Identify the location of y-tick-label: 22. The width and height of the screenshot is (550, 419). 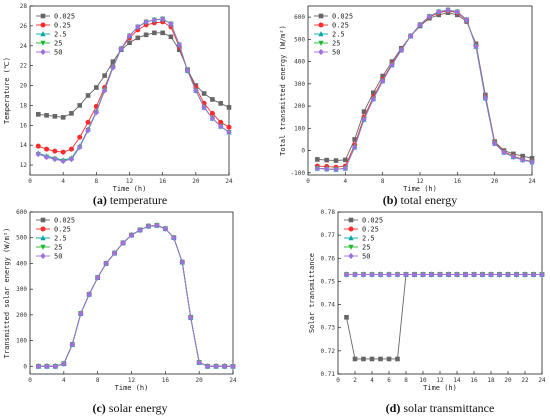
(24, 66).